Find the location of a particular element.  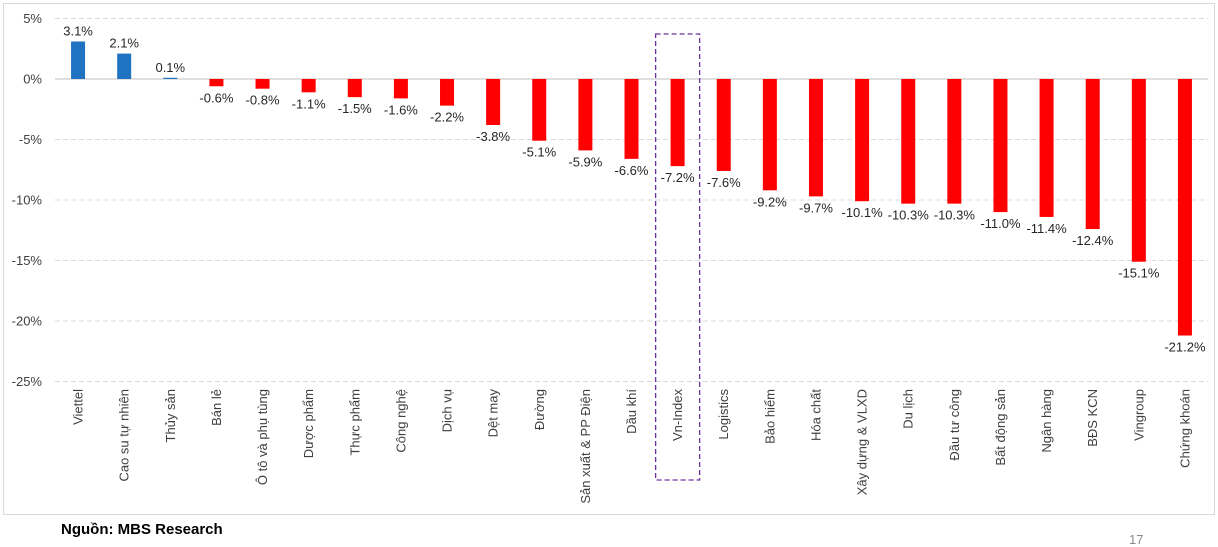

bar-value-label: -0.6% is located at coordinates (216, 97).